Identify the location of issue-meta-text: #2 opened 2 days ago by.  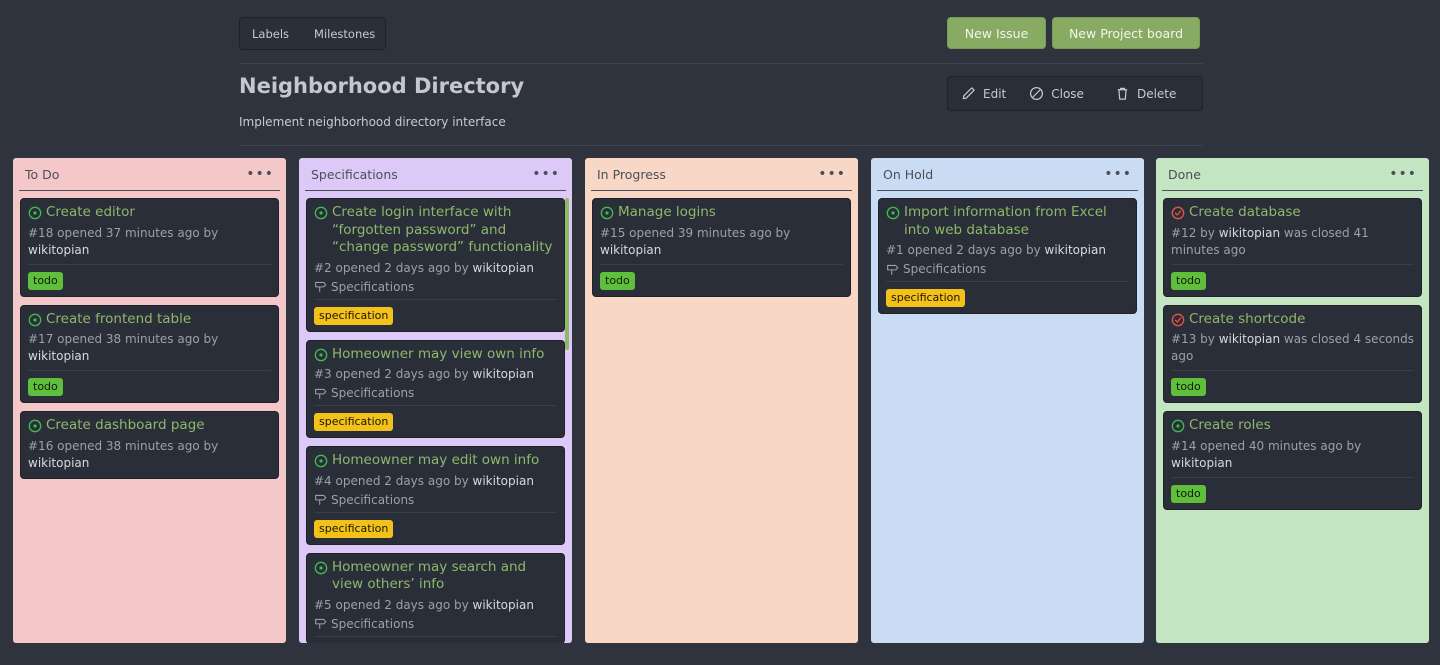
(391, 267).